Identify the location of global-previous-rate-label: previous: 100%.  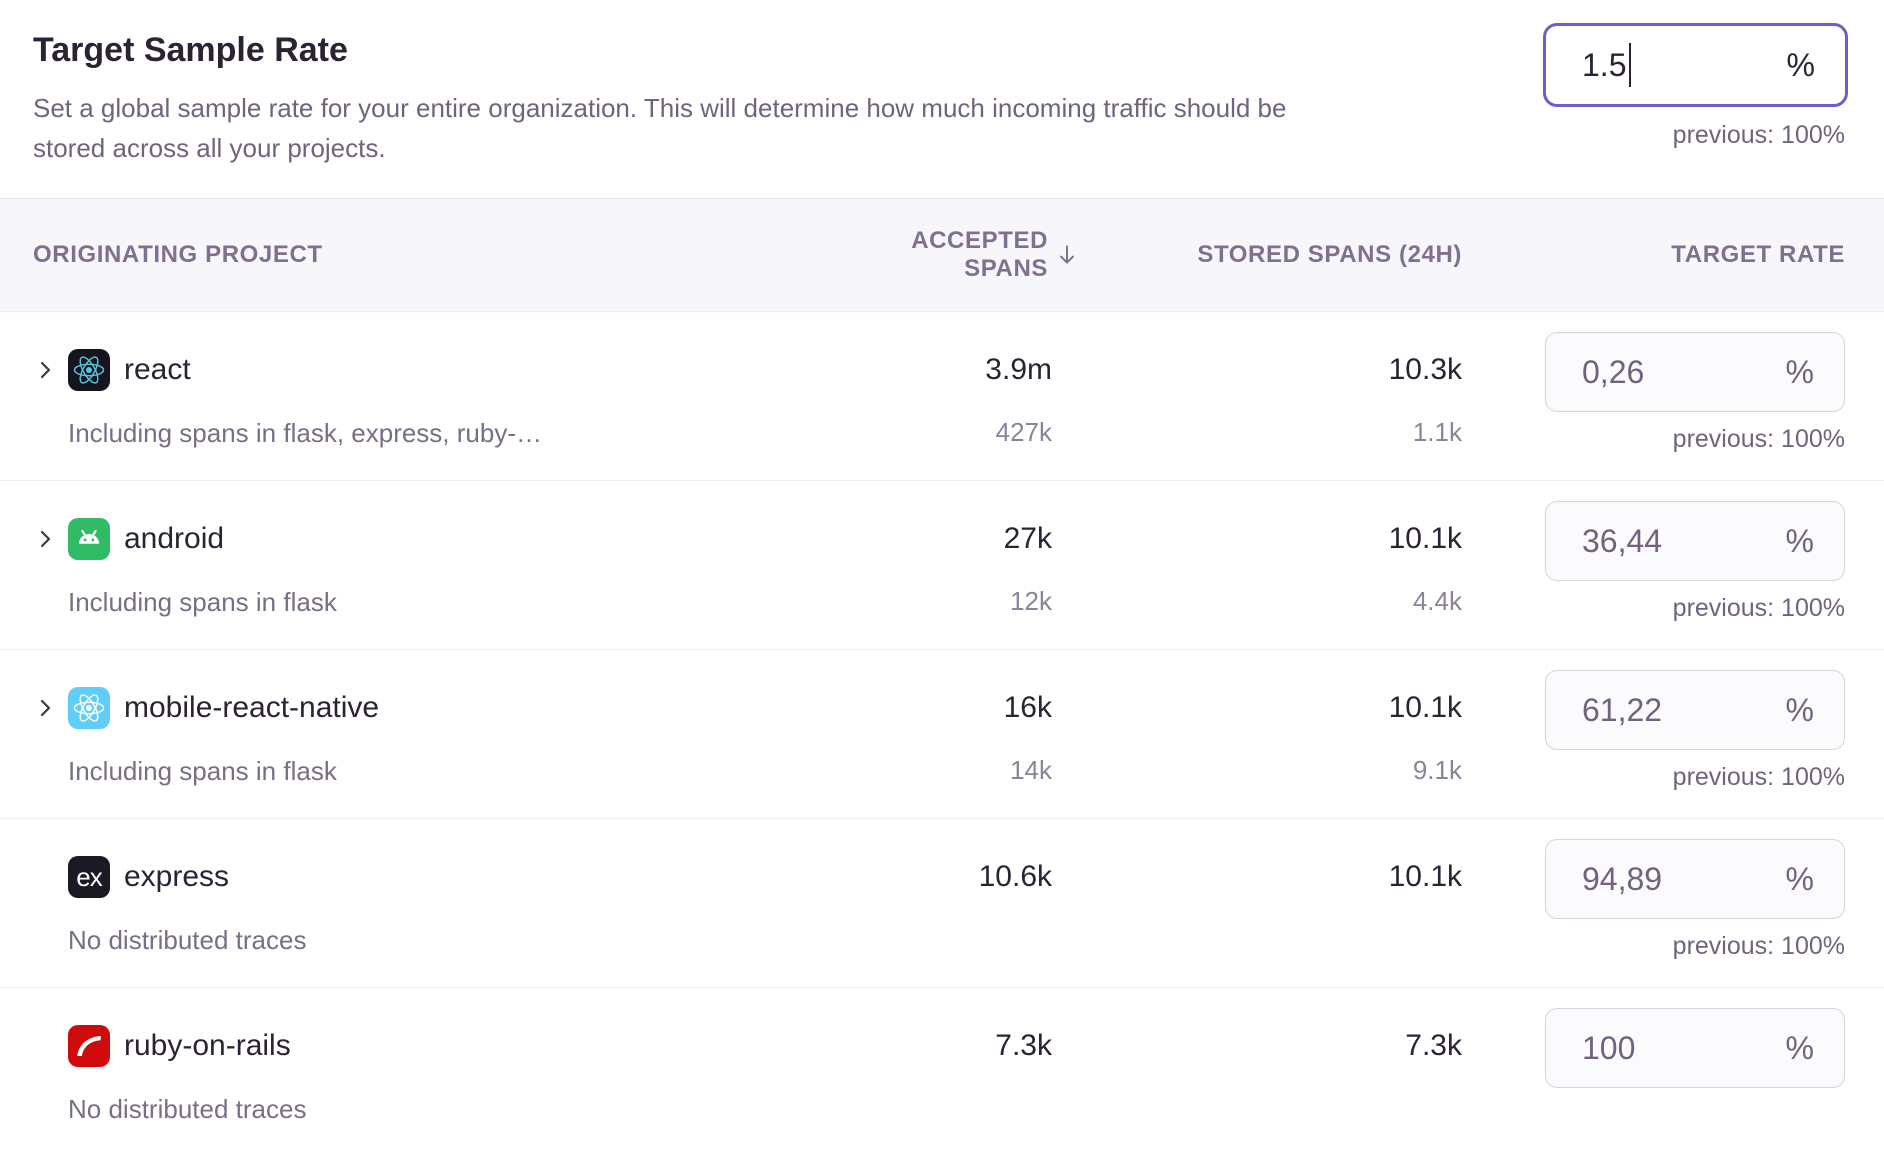
(1758, 135).